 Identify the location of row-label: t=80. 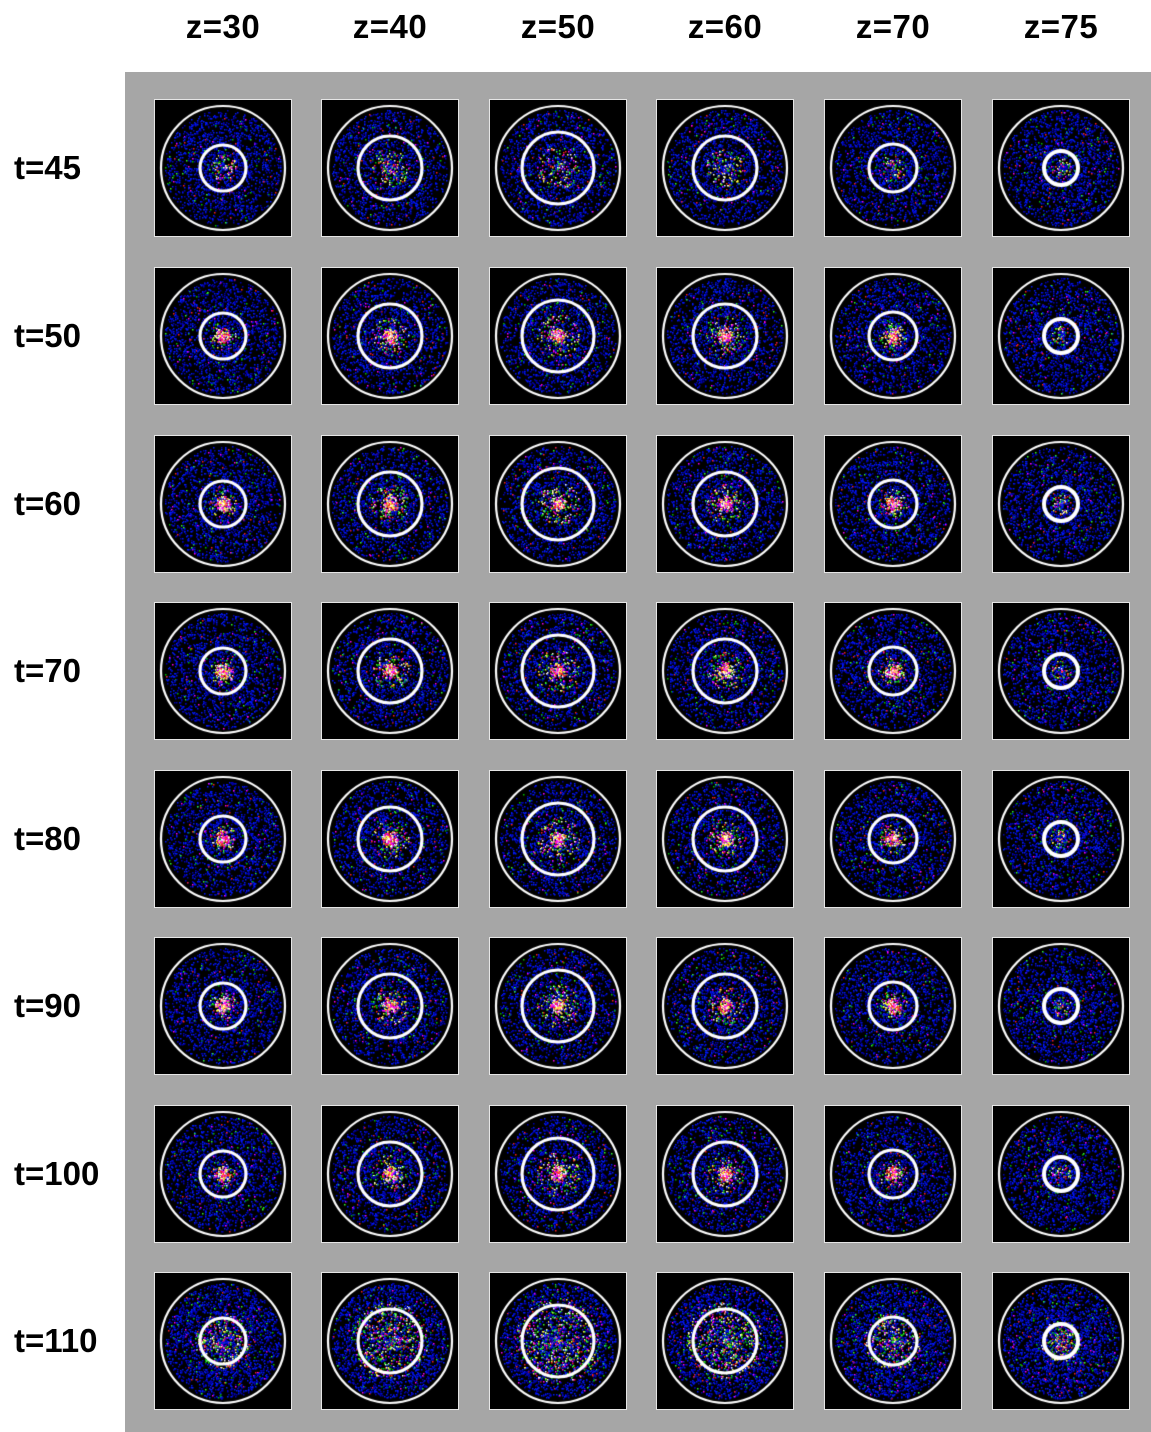
(47, 838).